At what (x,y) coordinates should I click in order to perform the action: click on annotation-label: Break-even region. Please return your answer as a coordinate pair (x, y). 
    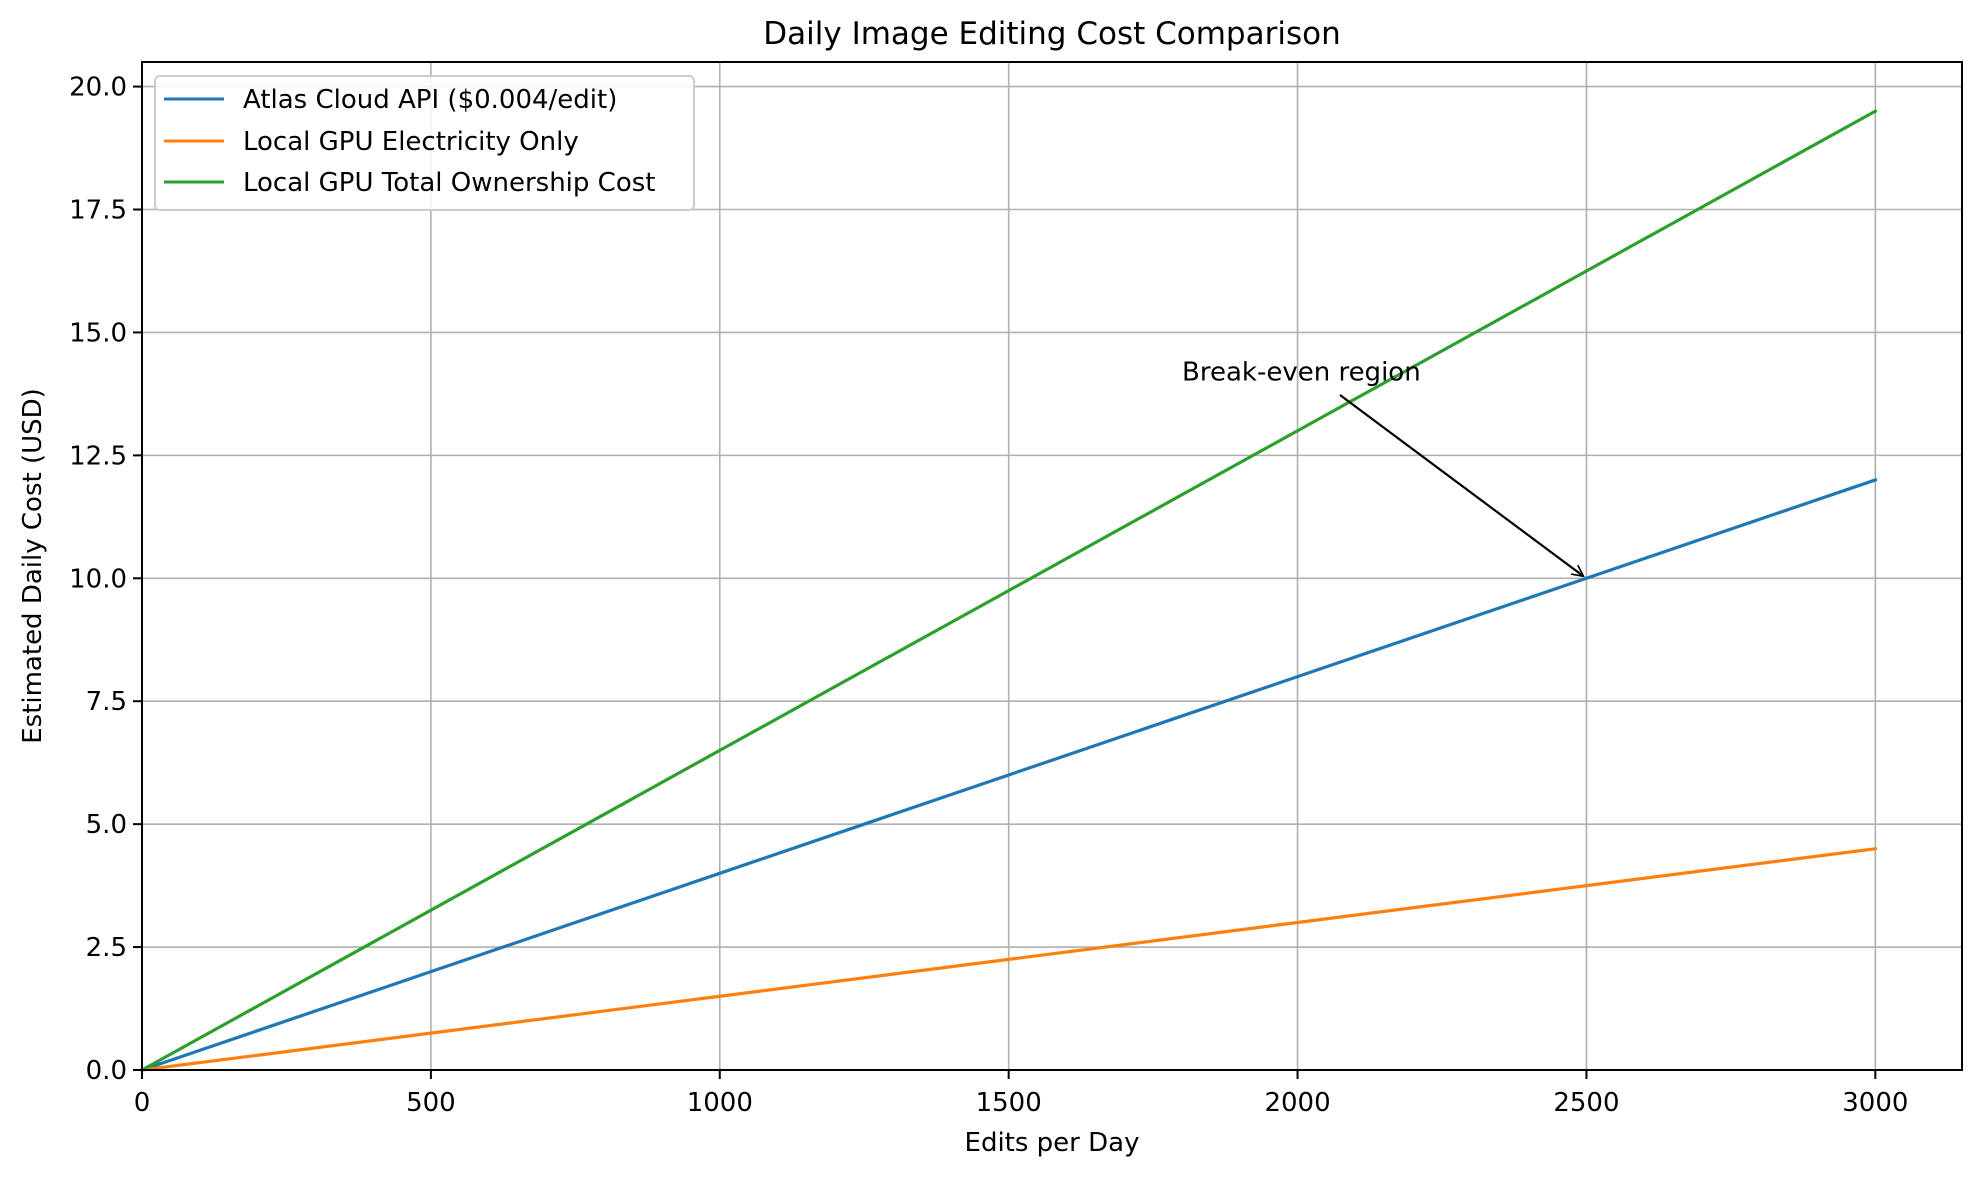
    Looking at the image, I should click on (1301, 373).